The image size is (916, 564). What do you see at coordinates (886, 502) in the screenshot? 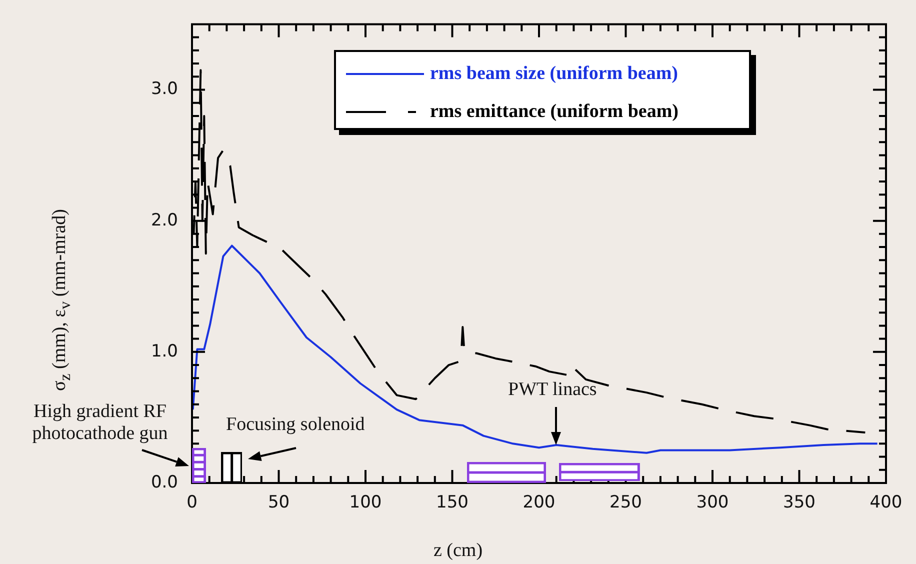
I see `x-tick-label: 400` at bounding box center [886, 502].